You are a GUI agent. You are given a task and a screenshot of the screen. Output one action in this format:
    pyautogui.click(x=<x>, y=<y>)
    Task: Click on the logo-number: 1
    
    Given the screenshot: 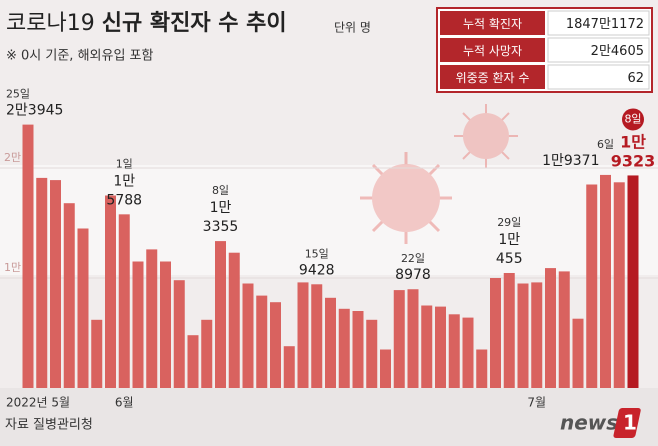 What is the action you would take?
    pyautogui.click(x=630, y=423)
    